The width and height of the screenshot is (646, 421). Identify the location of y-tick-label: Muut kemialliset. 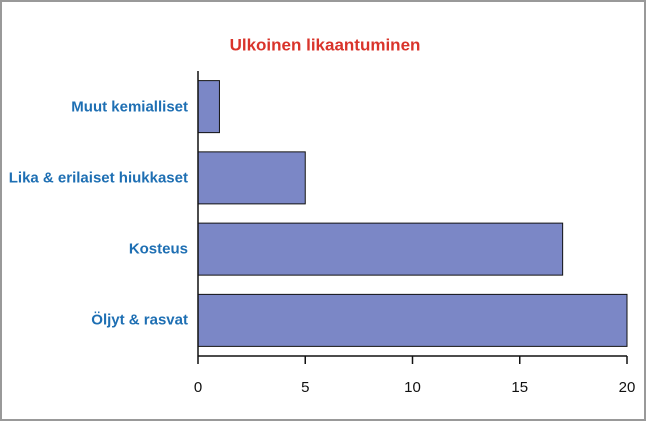
(129, 107).